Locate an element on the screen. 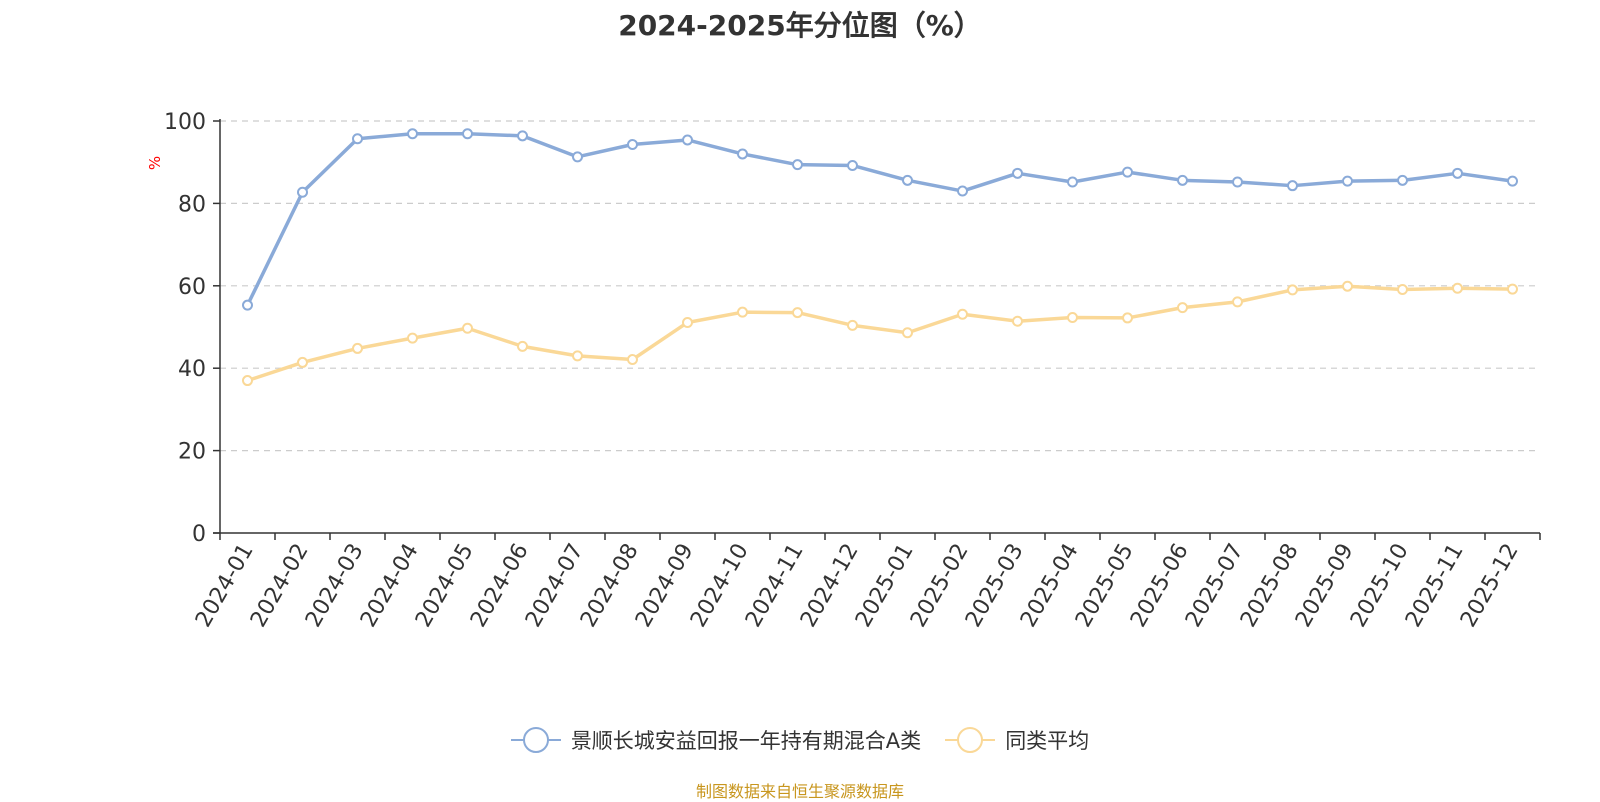  legend-item-series-1: 同类平均 is located at coordinates (1017, 740).